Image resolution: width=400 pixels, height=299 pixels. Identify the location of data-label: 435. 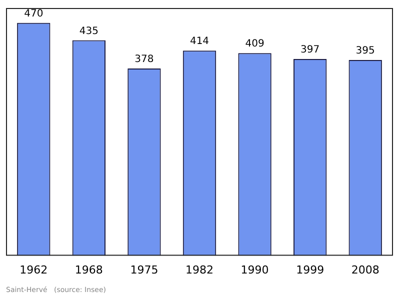
(88, 31).